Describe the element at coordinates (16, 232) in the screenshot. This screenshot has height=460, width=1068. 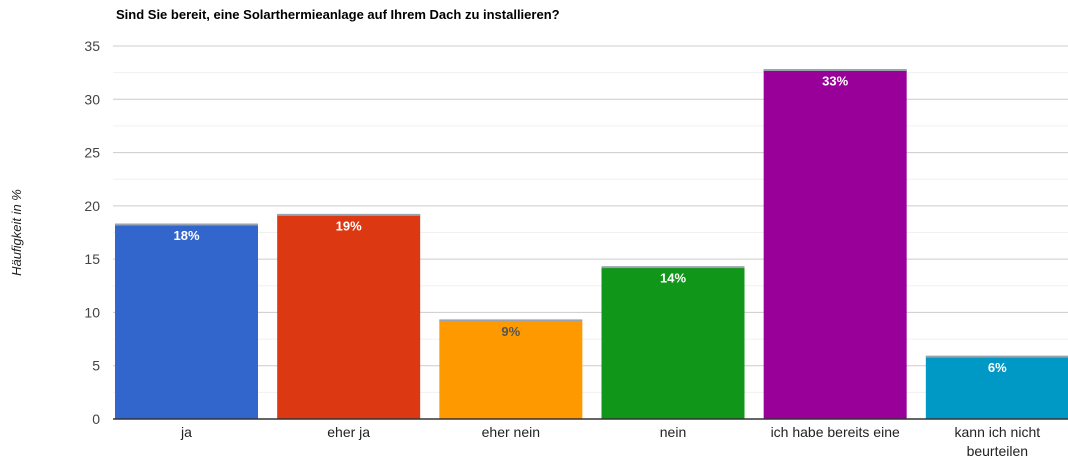
I see `y-axis-label: Häufigkeit in %` at that location.